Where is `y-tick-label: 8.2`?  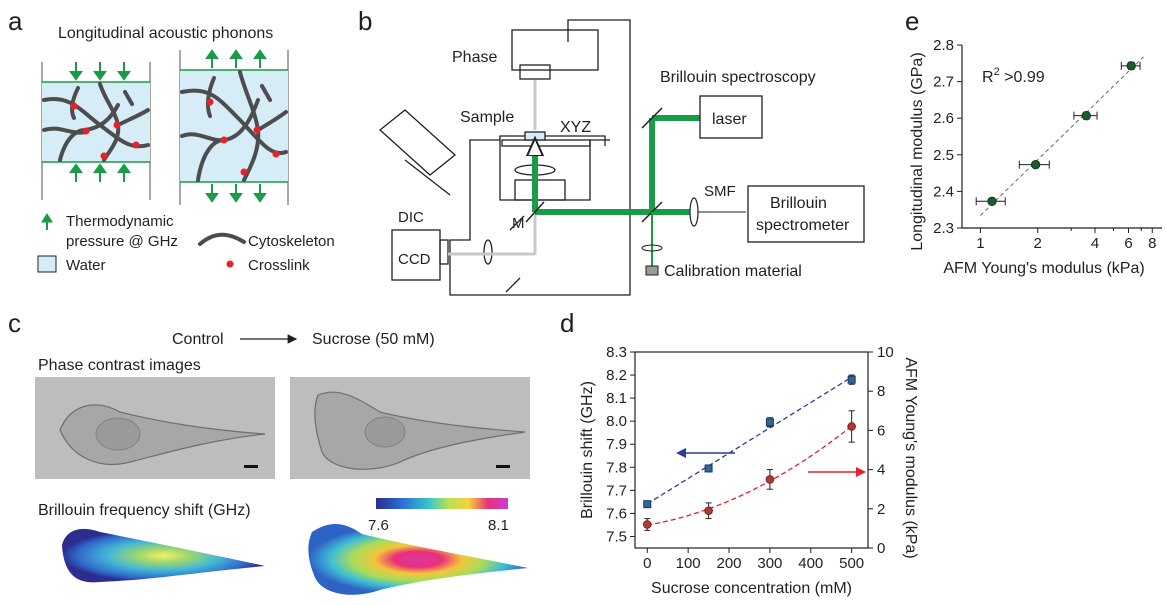
y-tick-label: 8.2 is located at coordinates (616, 375).